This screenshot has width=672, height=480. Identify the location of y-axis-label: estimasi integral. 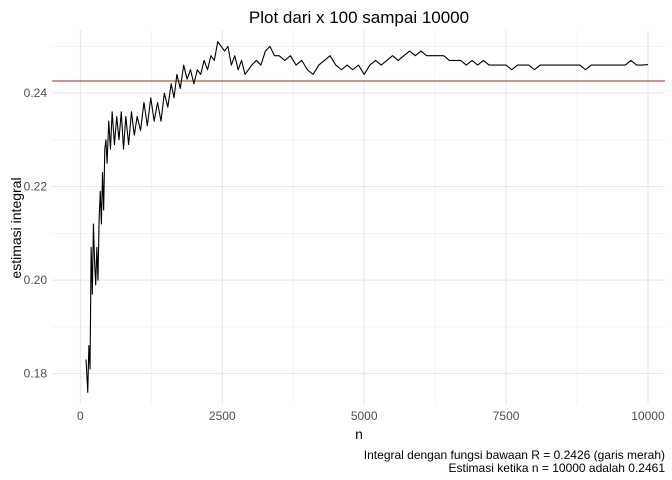
(16, 227).